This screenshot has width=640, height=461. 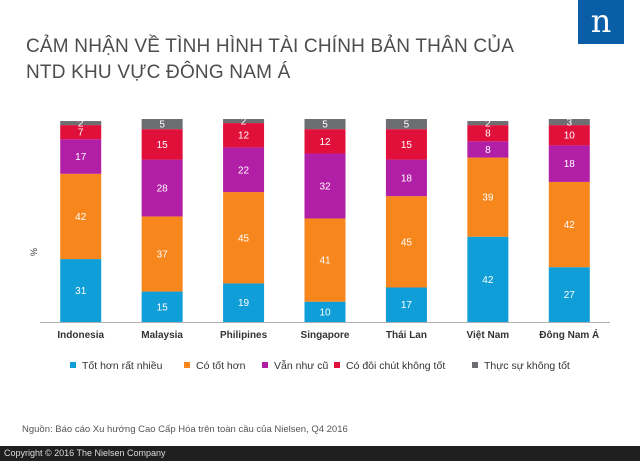 I want to click on legend-item: Tốt hơn rất nhiều, so click(x=116, y=366).